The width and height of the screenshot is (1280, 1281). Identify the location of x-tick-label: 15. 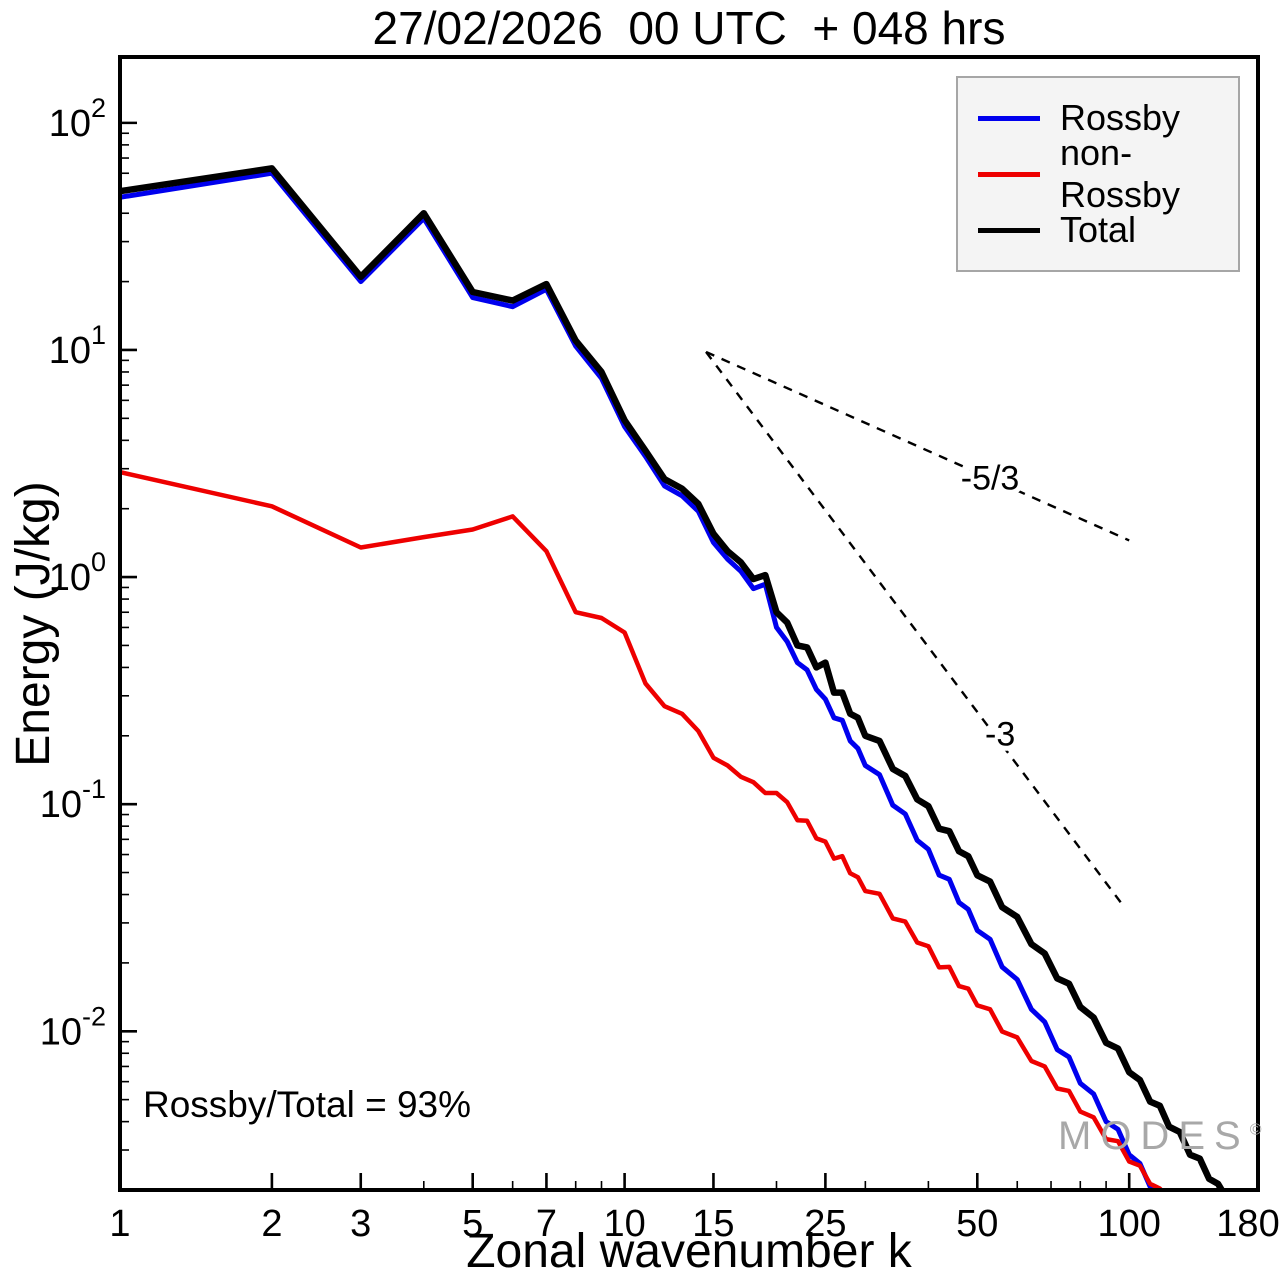
(713, 1224).